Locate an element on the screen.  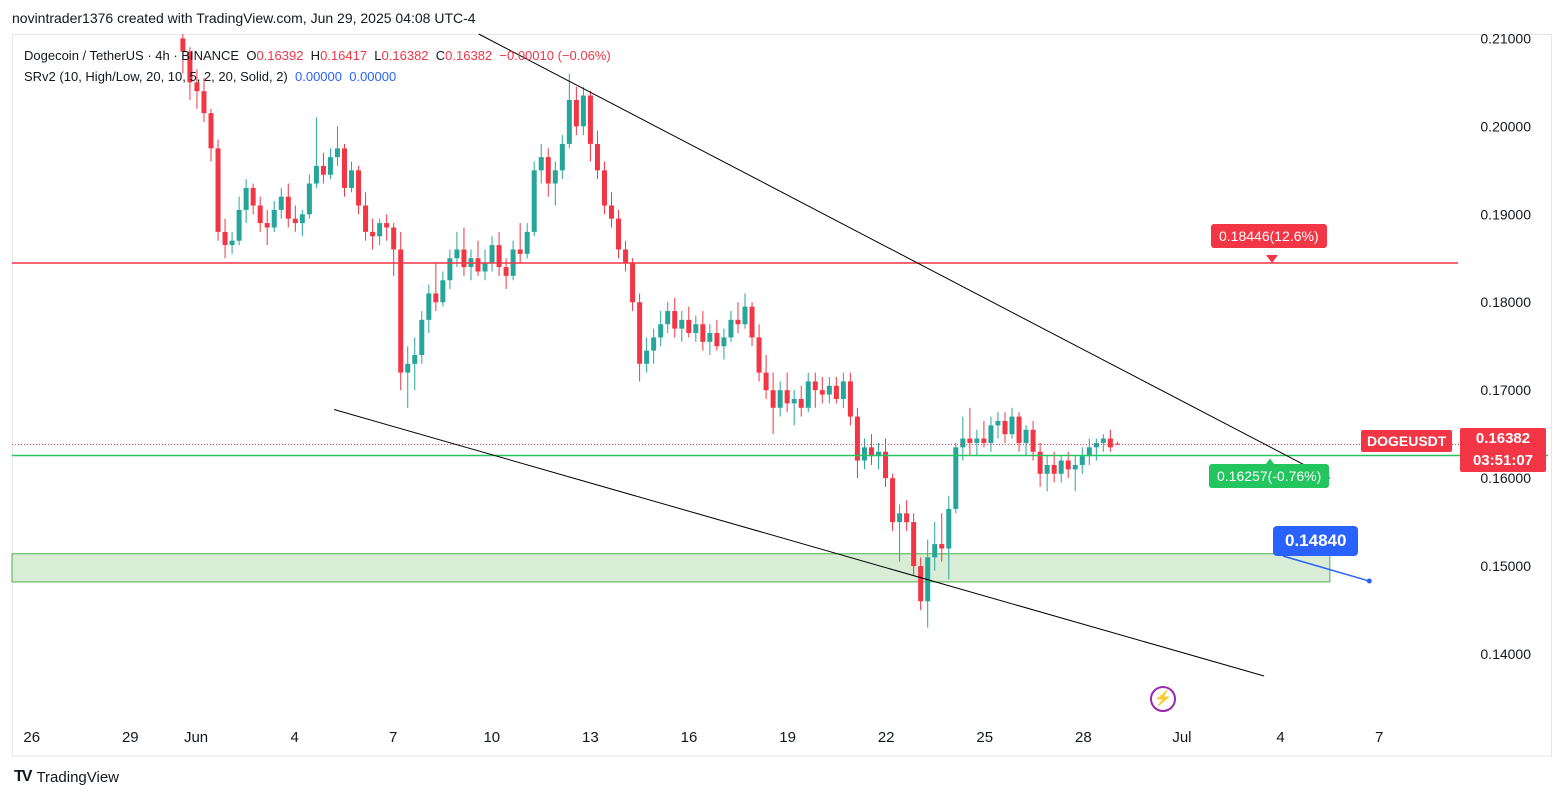
y-tick-label: 0.20000 is located at coordinates (1505, 126).